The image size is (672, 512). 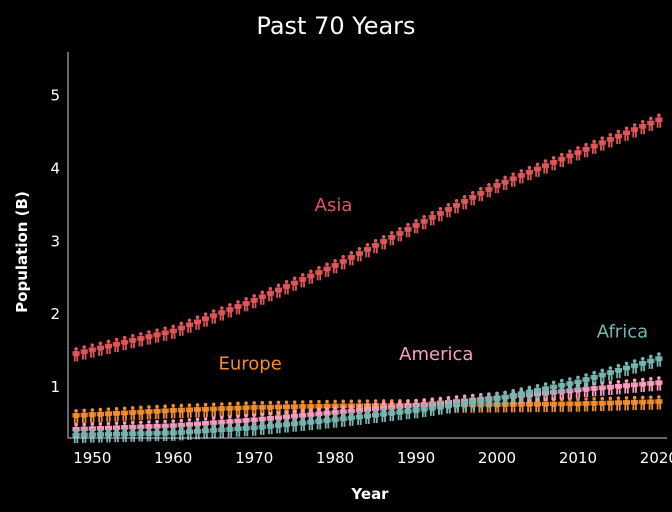 What do you see at coordinates (92, 458) in the screenshot?
I see `x-tick-label: 1950` at bounding box center [92, 458].